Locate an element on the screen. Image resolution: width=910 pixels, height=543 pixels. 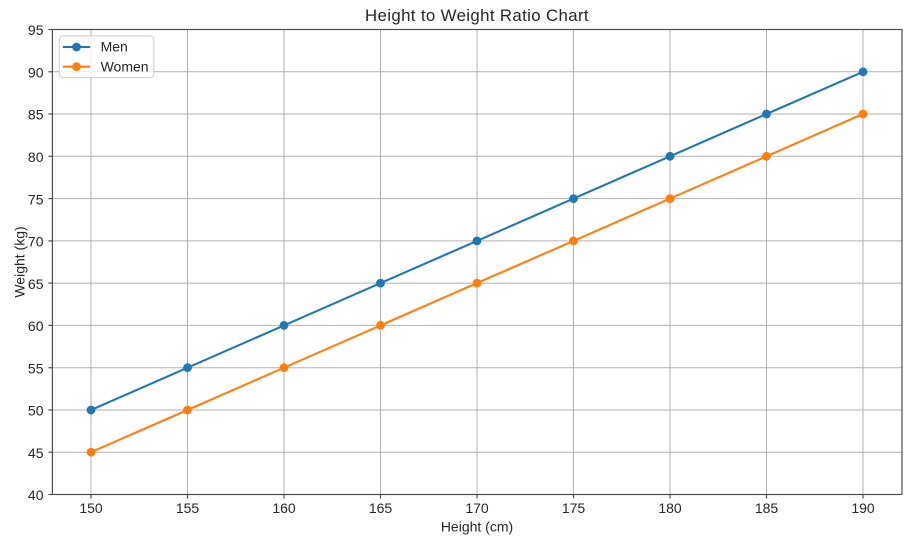
svg-text: 40 is located at coordinates (36, 495).